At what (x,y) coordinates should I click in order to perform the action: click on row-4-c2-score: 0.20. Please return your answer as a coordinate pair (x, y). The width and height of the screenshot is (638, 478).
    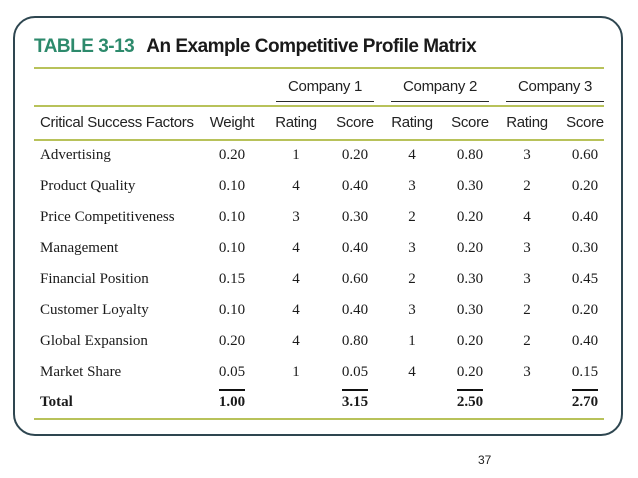
    Looking at the image, I should click on (470, 248).